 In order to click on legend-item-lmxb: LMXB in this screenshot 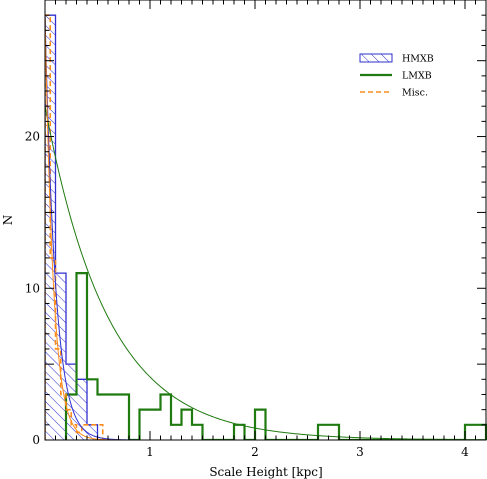, I will do `click(396, 76)`.